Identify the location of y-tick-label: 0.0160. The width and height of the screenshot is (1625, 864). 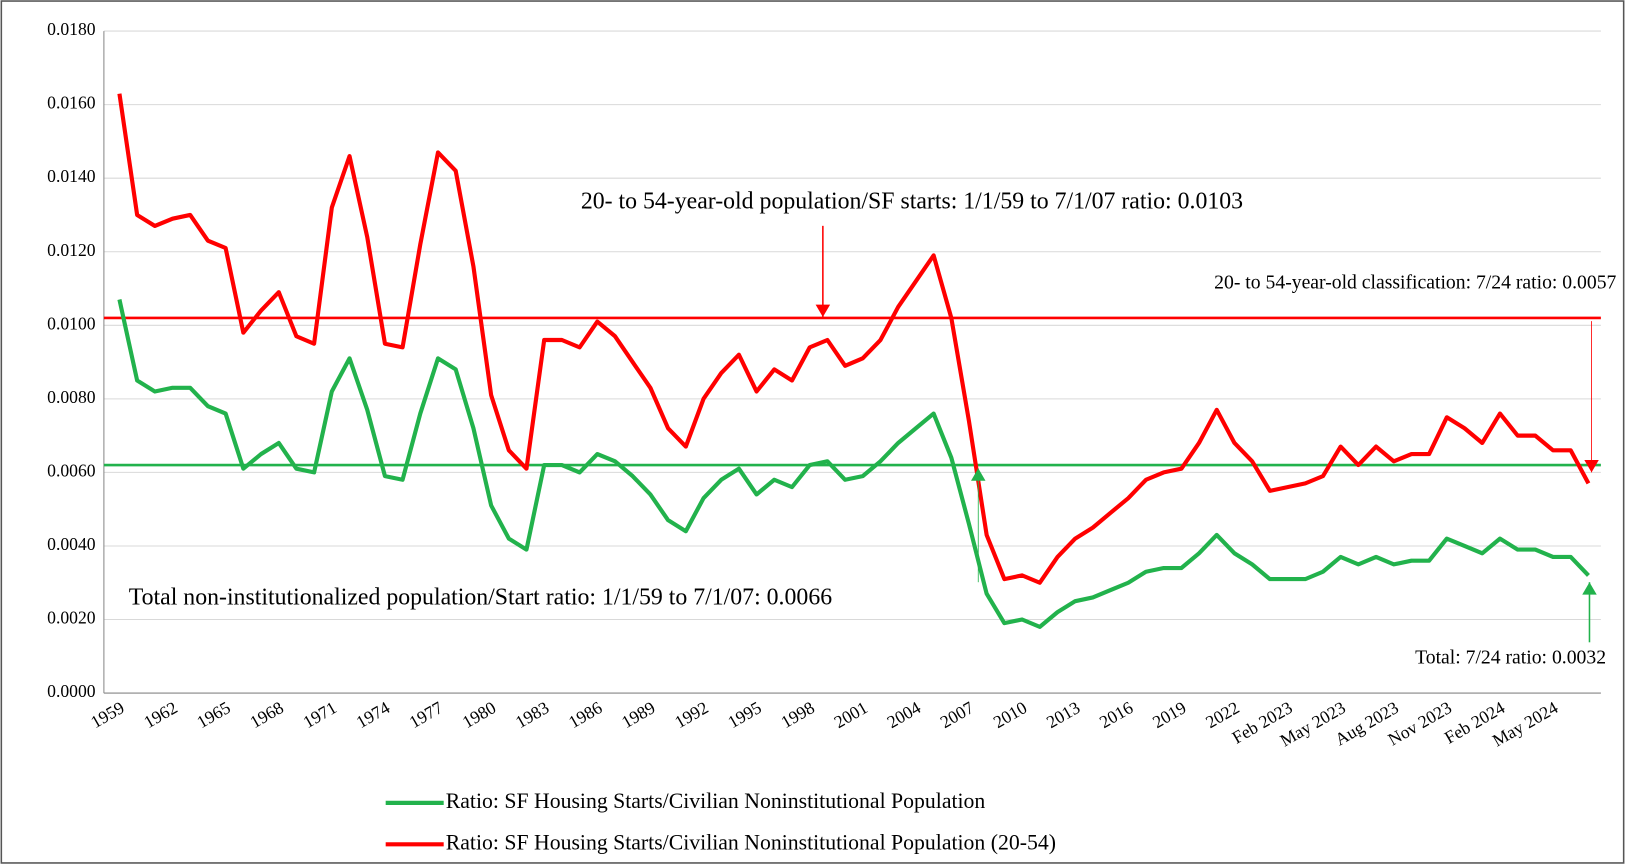
(71, 103).